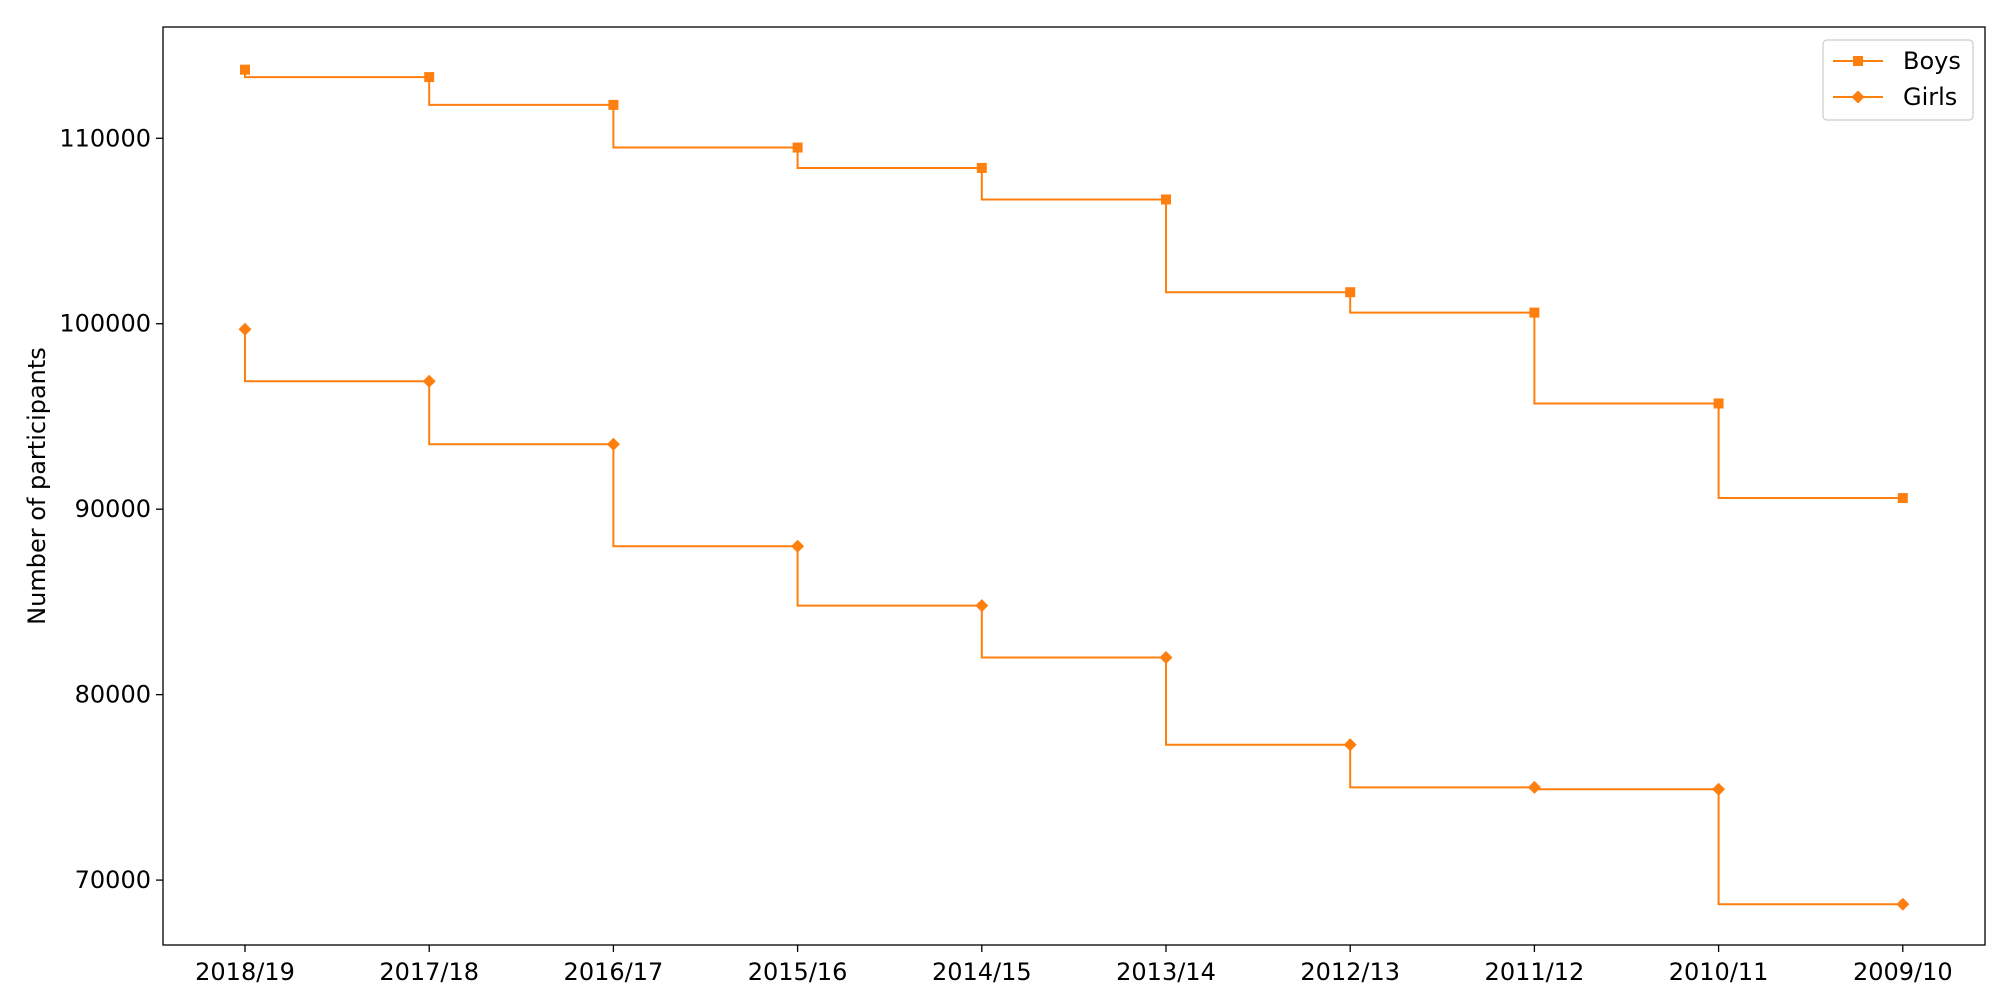  I want to click on y-tick-label: 80000, so click(113, 695).